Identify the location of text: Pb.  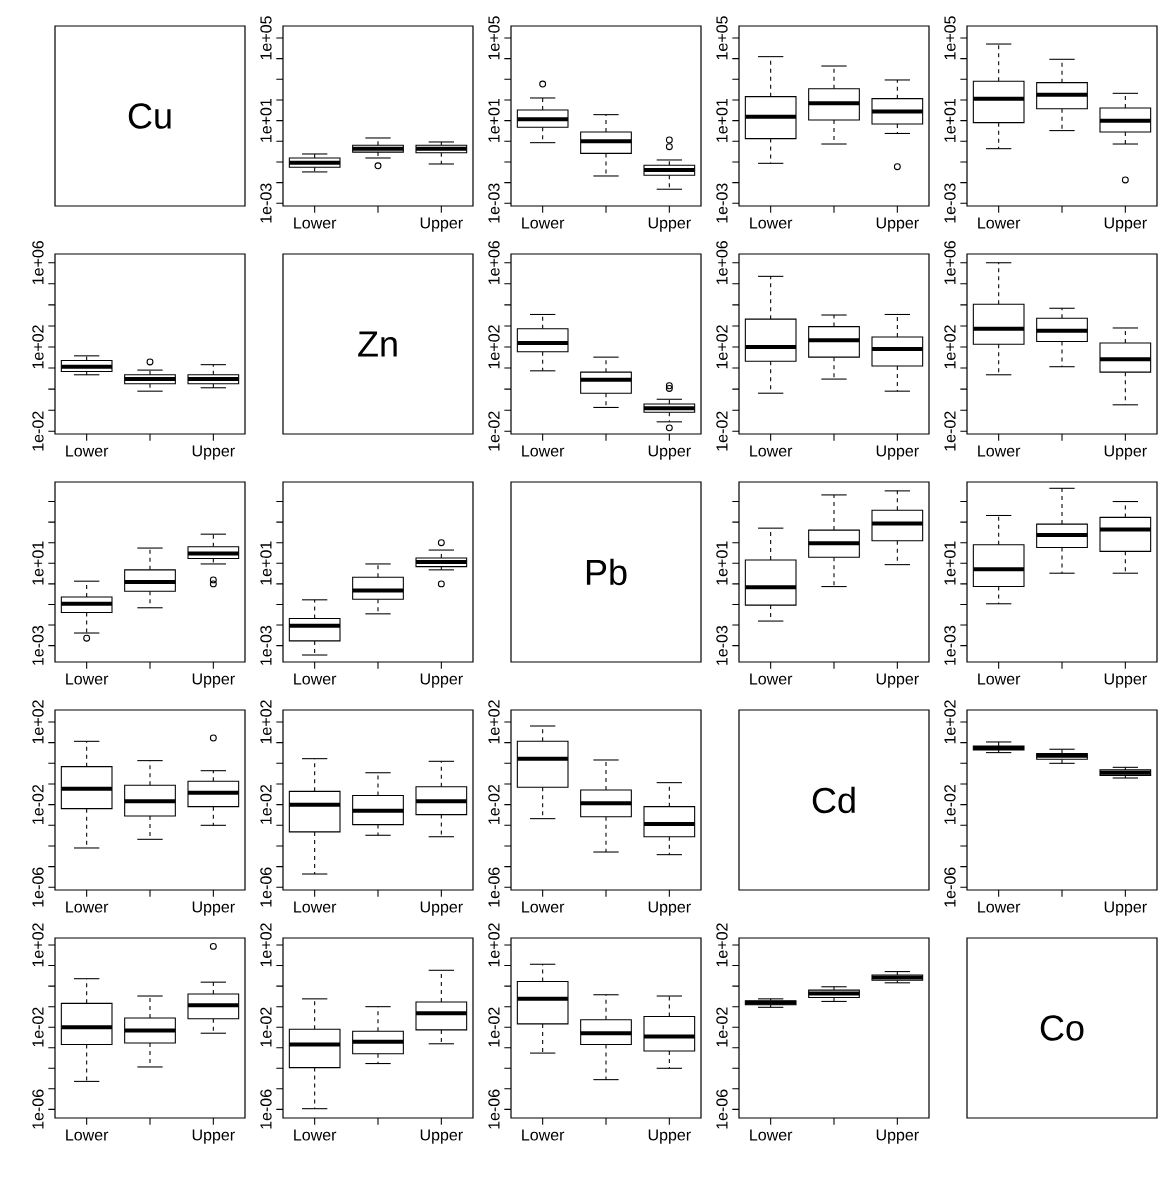
(606, 572).